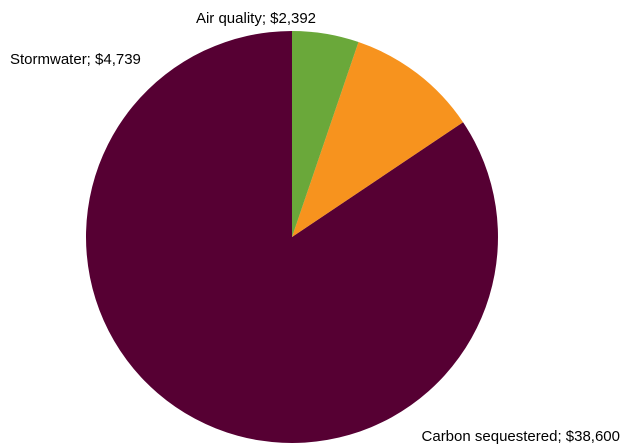 This screenshot has height=444, width=621. I want to click on pie-slice-stormwater, so click(378, 139).